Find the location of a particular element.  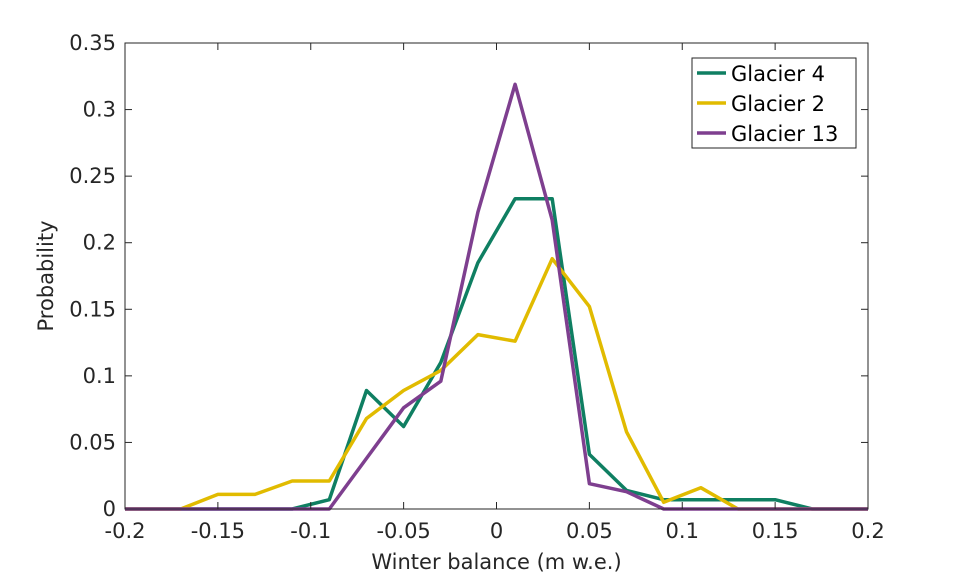

x-tick-label: 0.05 is located at coordinates (589, 531).